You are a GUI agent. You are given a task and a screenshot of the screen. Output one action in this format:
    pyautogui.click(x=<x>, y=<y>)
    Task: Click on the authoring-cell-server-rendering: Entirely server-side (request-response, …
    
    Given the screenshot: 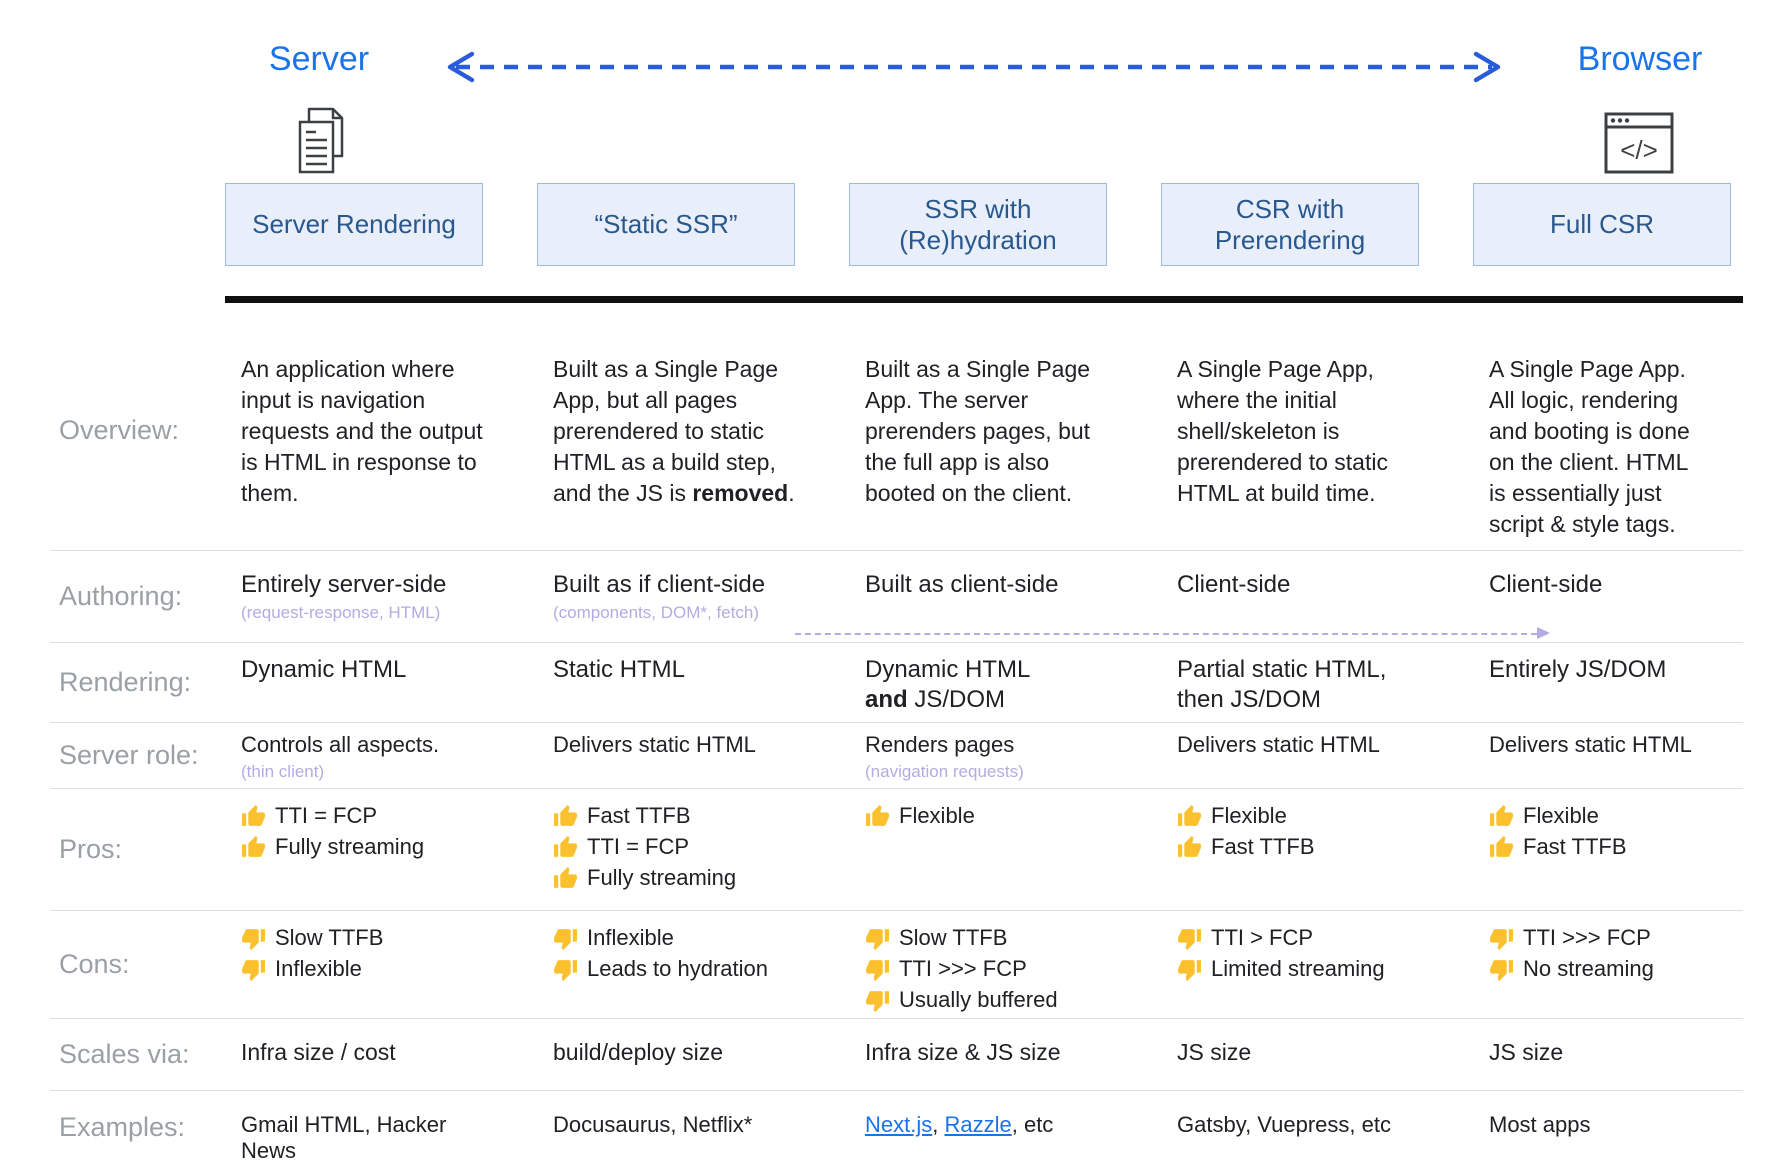 What is the action you would take?
    pyautogui.click(x=381, y=596)
    